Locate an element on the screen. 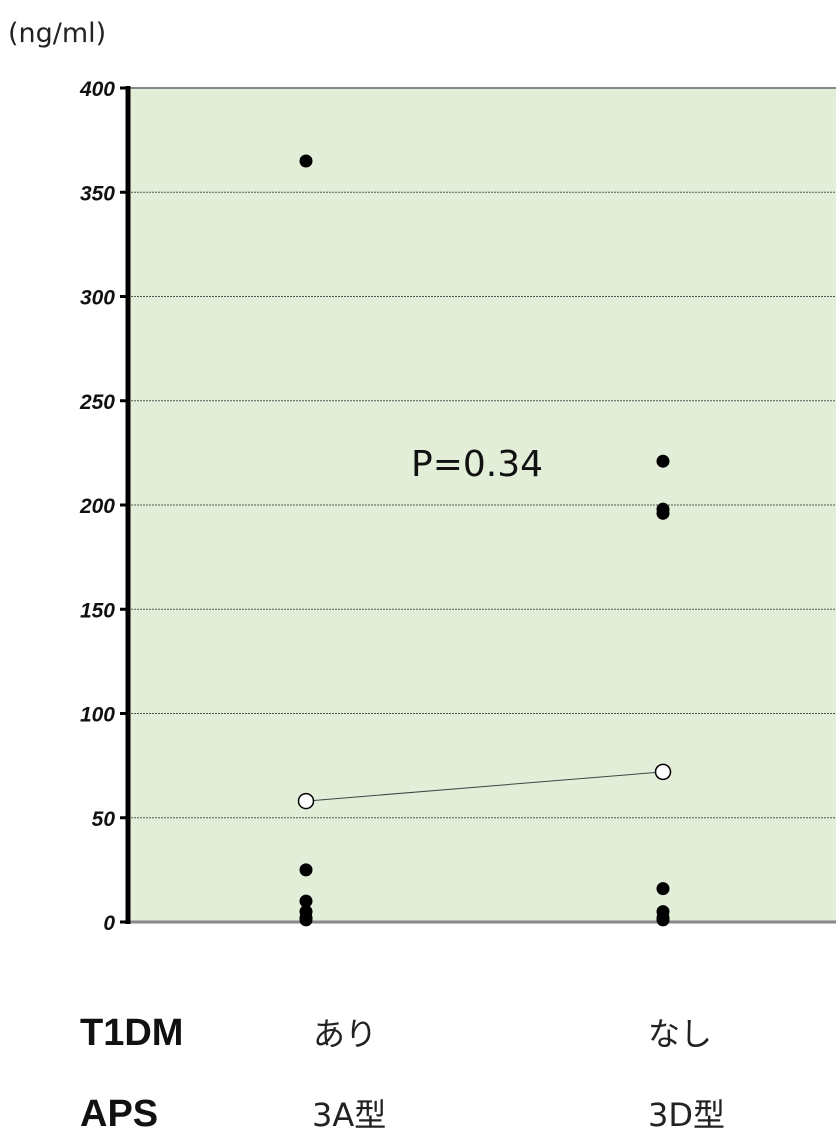 This screenshot has height=1132, width=836. row-header-aps: APS is located at coordinates (119, 1112).